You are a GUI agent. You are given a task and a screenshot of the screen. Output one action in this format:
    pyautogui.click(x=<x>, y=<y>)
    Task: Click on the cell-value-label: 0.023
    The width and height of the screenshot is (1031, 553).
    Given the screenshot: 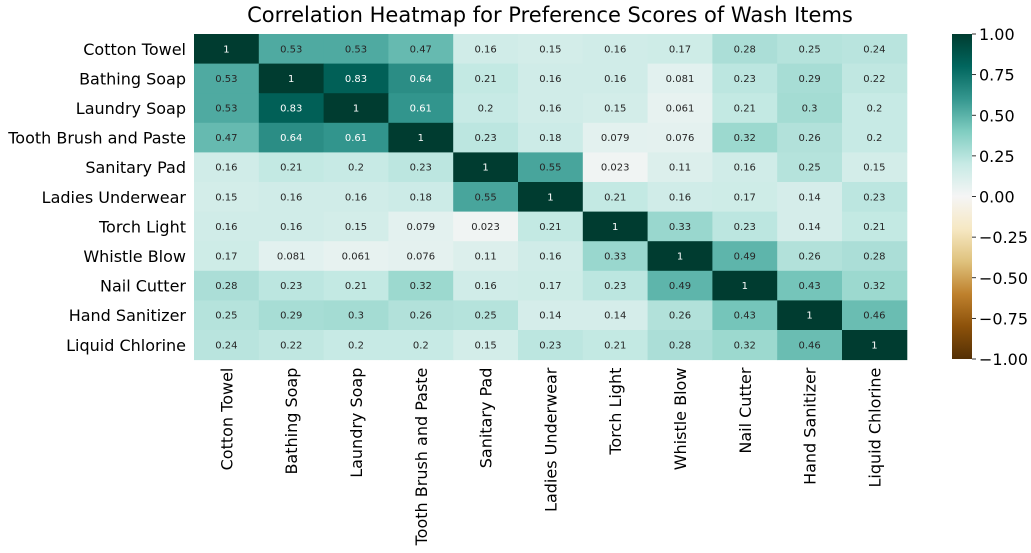 What is the action you would take?
    pyautogui.click(x=485, y=227)
    